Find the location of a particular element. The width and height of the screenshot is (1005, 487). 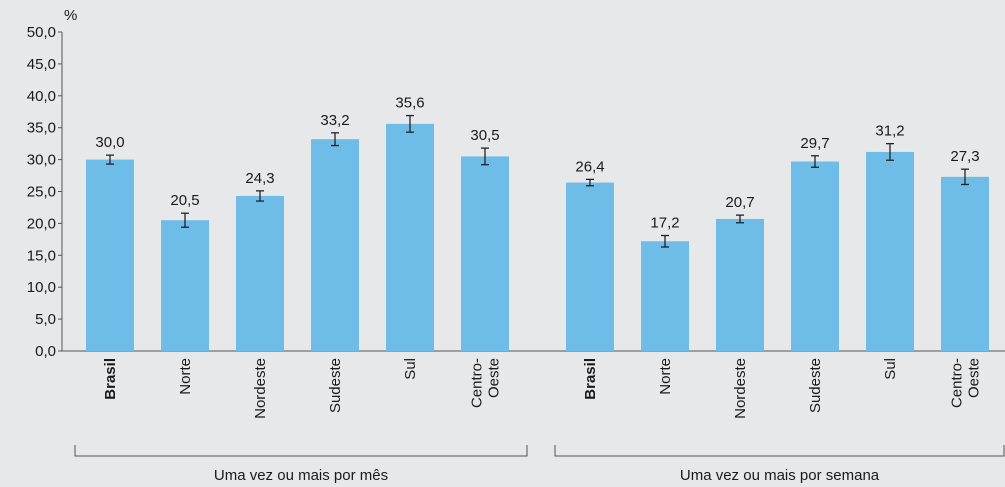

value-label: 17,2 is located at coordinates (664, 223).